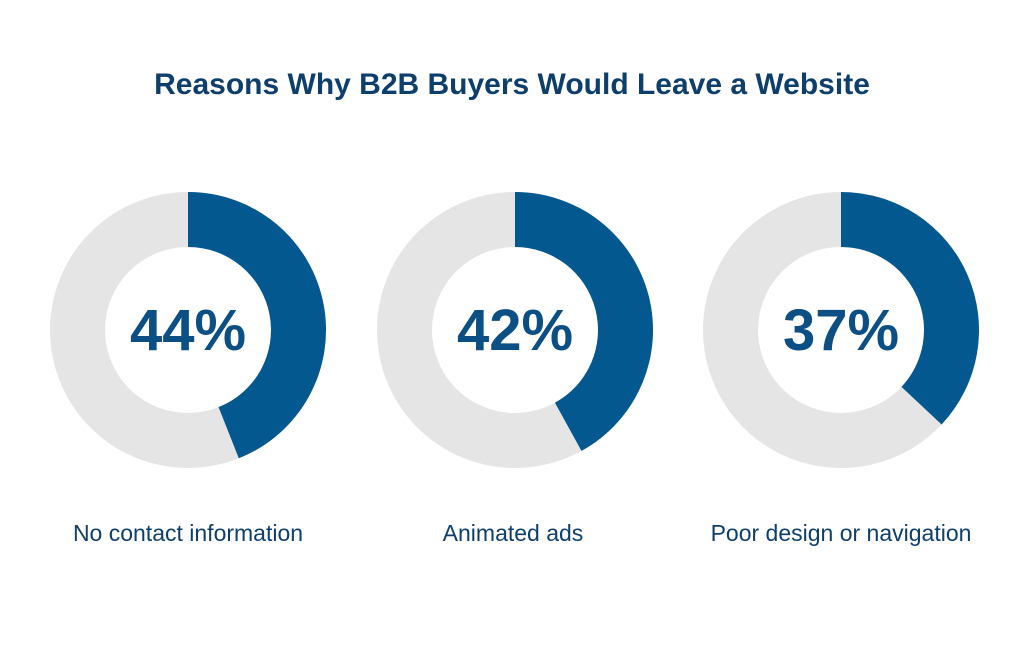  Describe the element at coordinates (515, 330) in the screenshot. I see `value-label-1: 42%` at that location.